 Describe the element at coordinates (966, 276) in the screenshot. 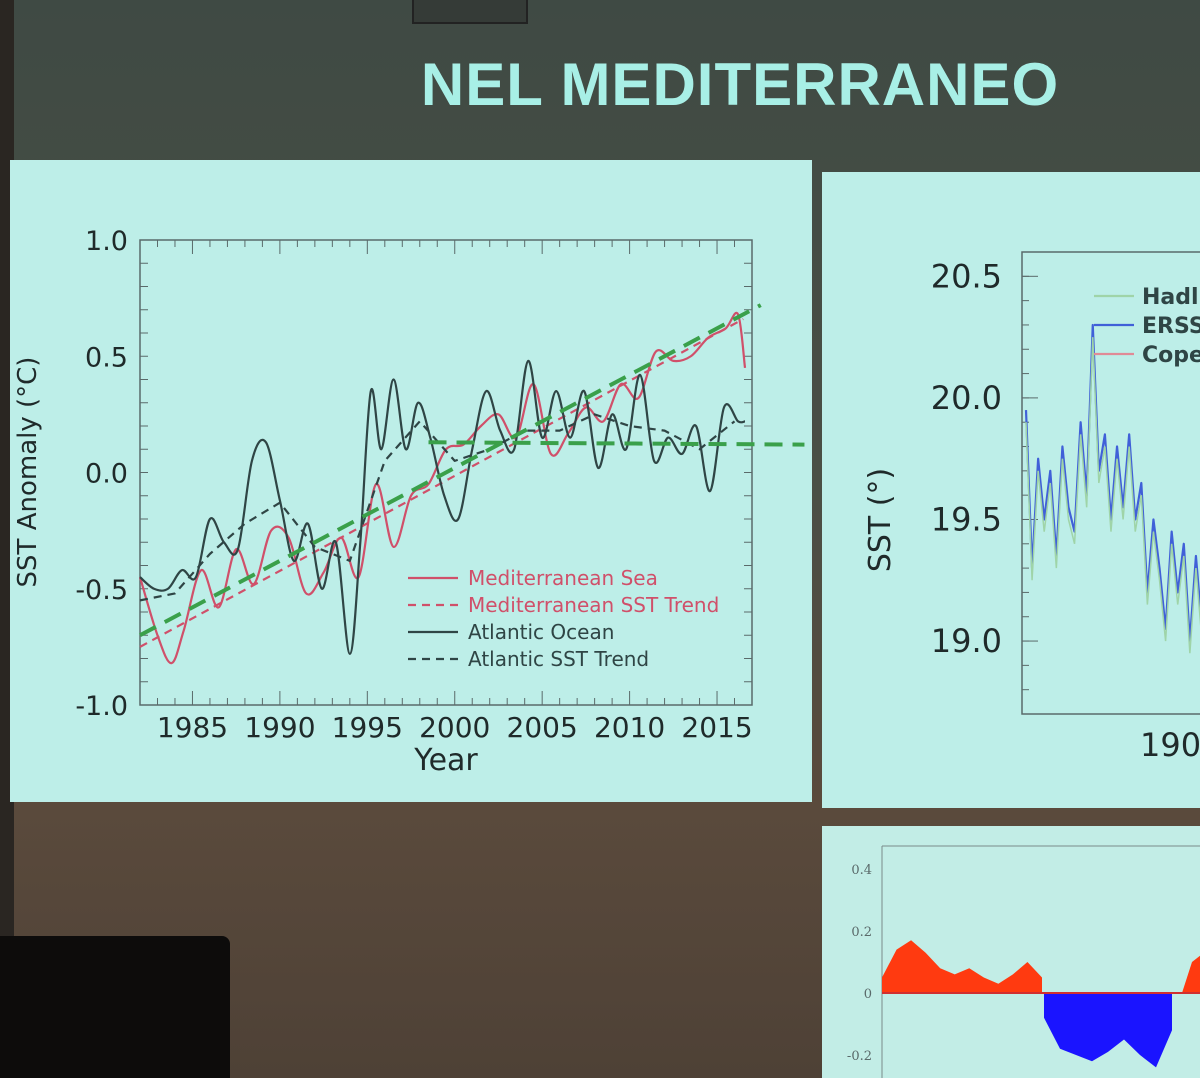

I see `y-tick-label: 20.5` at that location.